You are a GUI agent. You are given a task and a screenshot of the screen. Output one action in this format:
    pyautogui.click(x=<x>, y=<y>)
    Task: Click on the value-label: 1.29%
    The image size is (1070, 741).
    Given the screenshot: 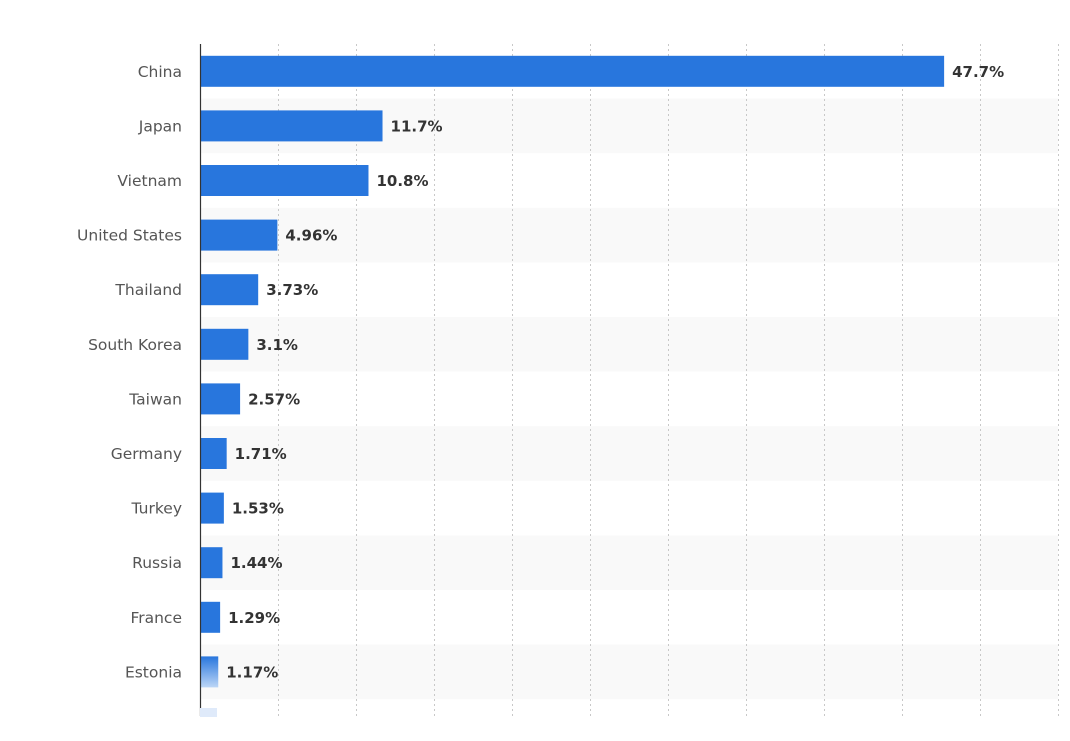 What is the action you would take?
    pyautogui.click(x=254, y=618)
    